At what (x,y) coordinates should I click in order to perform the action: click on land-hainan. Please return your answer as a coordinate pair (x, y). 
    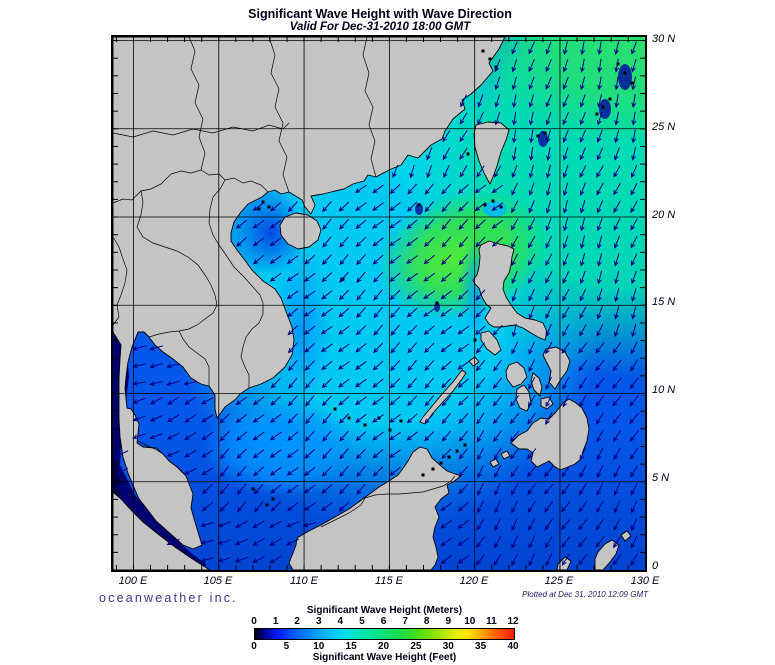
    Looking at the image, I should click on (300, 231).